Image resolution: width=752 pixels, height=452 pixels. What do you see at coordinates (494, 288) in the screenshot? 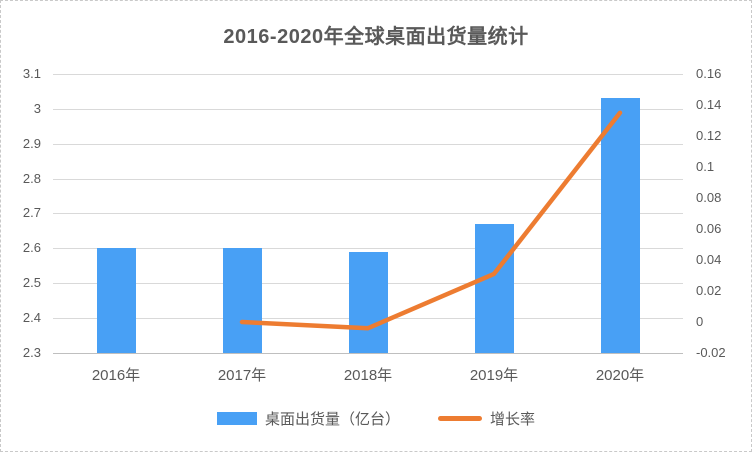
I see `bar-2019年` at bounding box center [494, 288].